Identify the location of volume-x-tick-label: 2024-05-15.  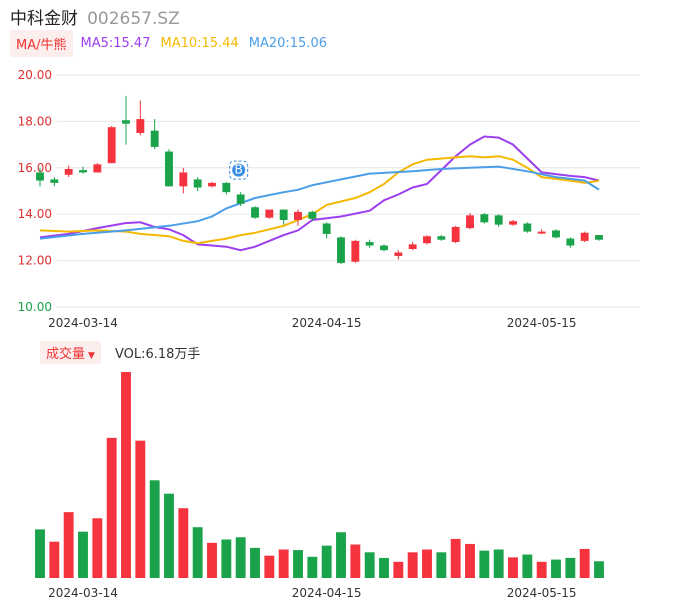
(542, 593).